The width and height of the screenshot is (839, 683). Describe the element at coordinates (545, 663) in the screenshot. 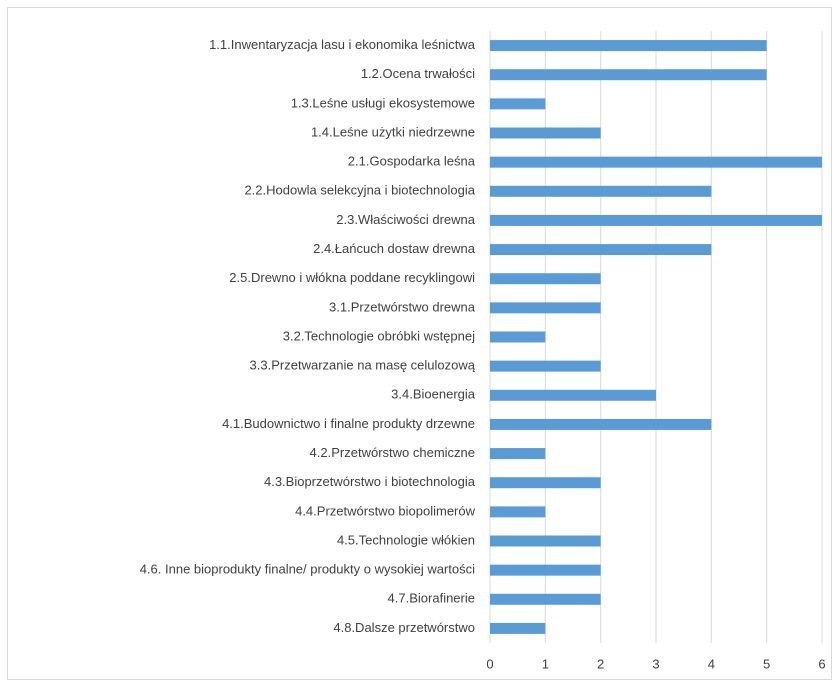

I see `x-tick-label: 1` at that location.